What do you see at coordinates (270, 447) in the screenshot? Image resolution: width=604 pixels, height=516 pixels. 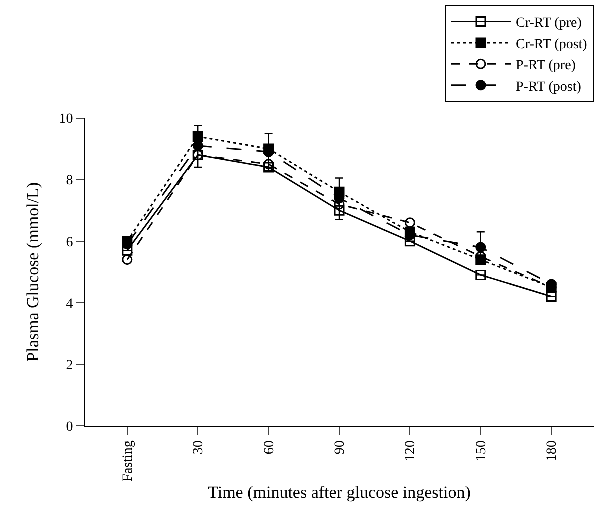 I see `x-tick-label: 60` at bounding box center [270, 447].